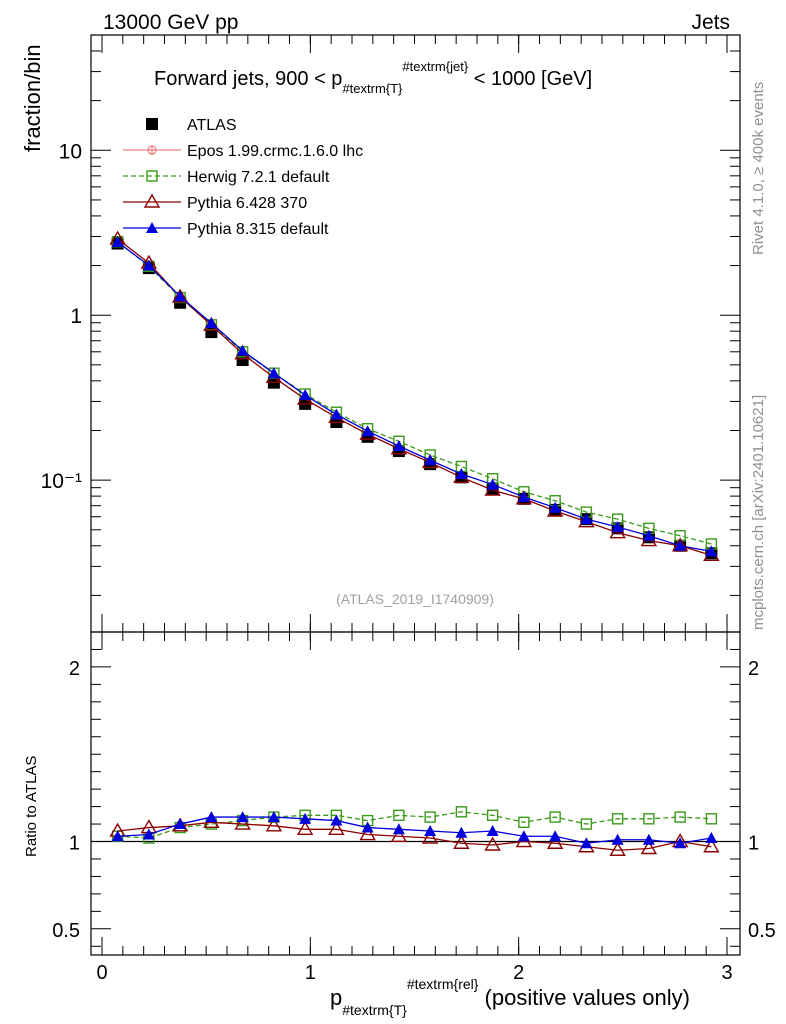 The height and width of the screenshot is (1024, 786). What do you see at coordinates (70, 151) in the screenshot?
I see `y-tick-label: 10` at bounding box center [70, 151].